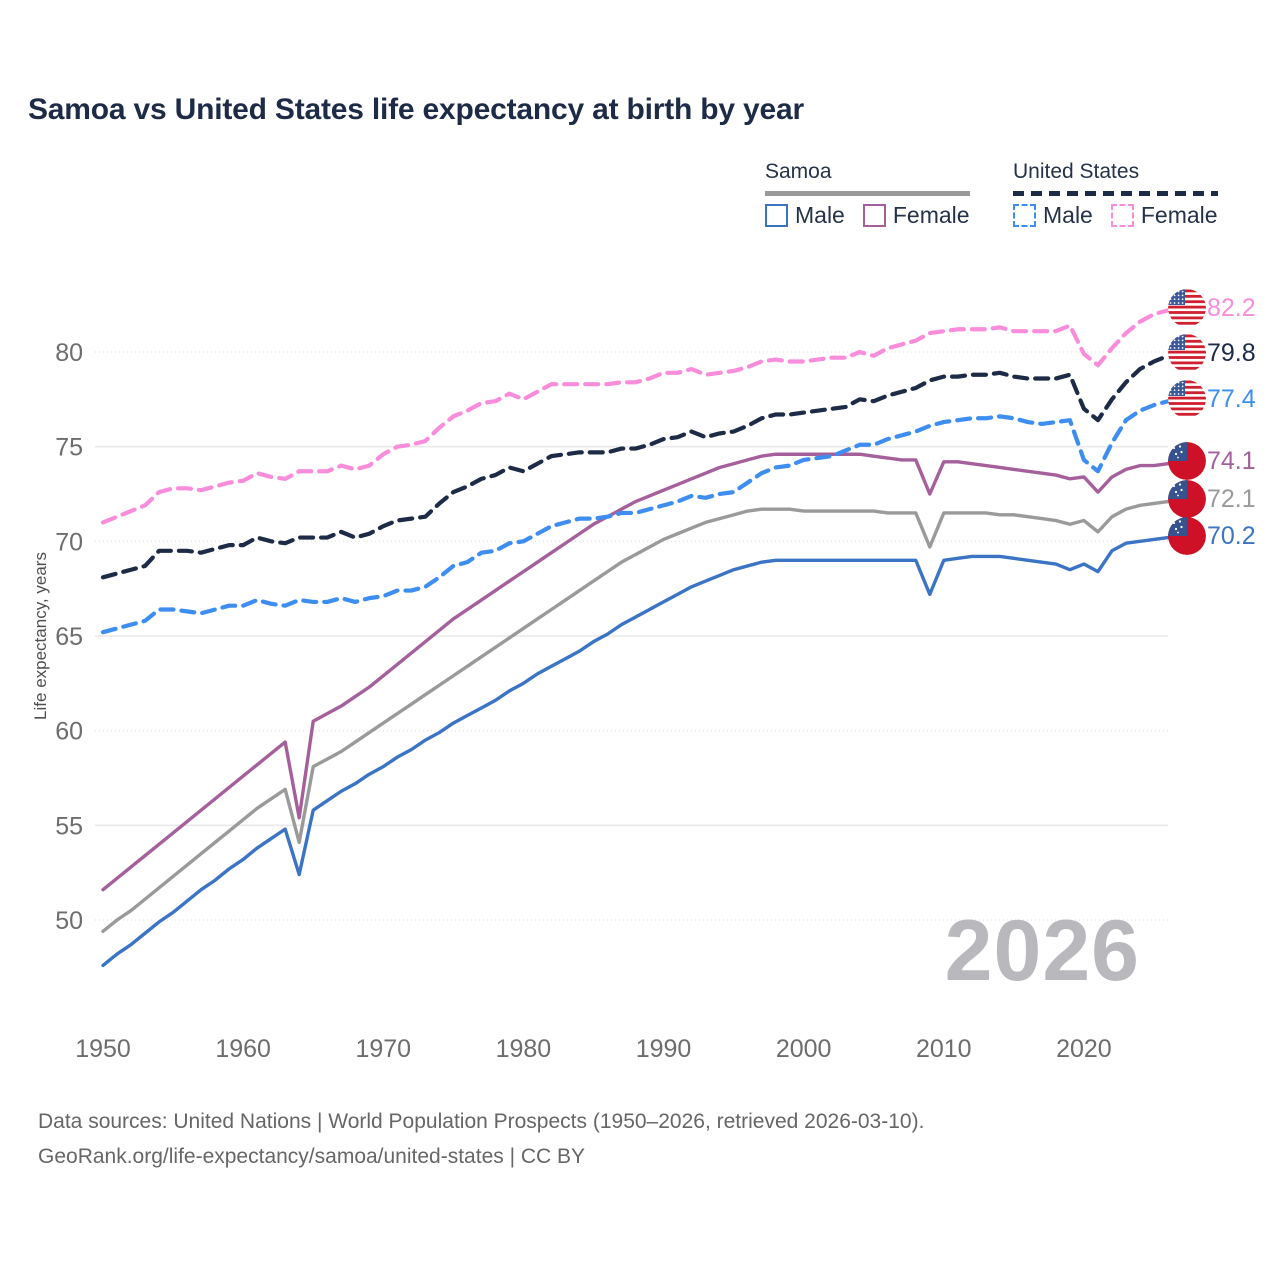 This screenshot has width=1280, height=1280. What do you see at coordinates (820, 215) in the screenshot?
I see `legend-label-samoa-male: Male` at bounding box center [820, 215].